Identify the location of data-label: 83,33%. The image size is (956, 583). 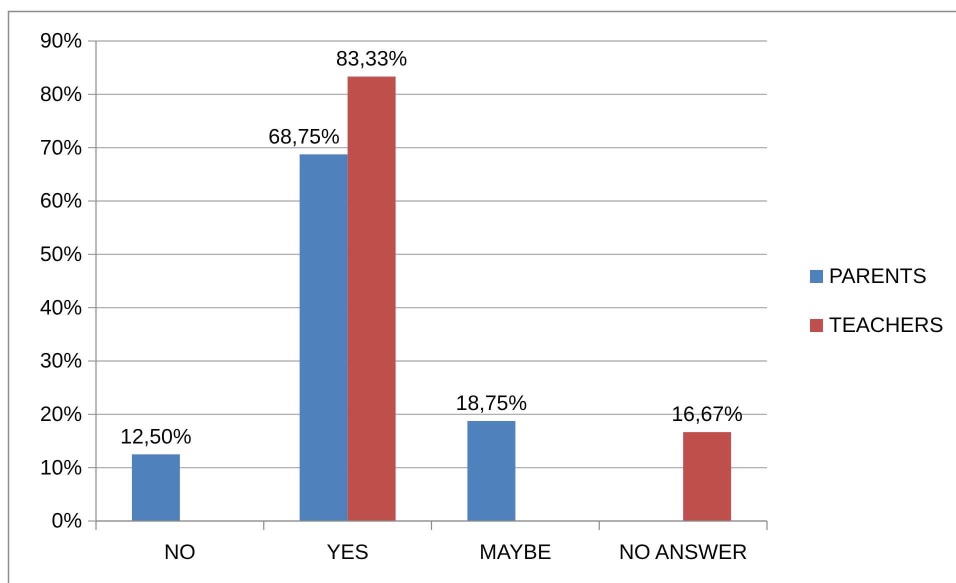
(372, 59).